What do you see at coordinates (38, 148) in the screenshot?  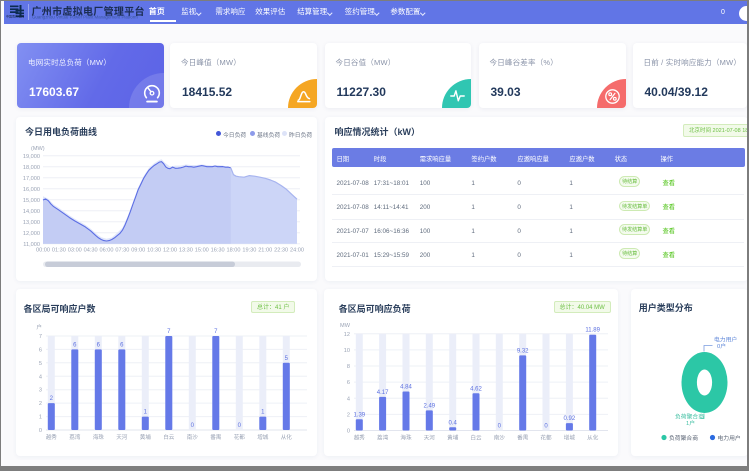 I see `svg-text: (MW)` at bounding box center [38, 148].